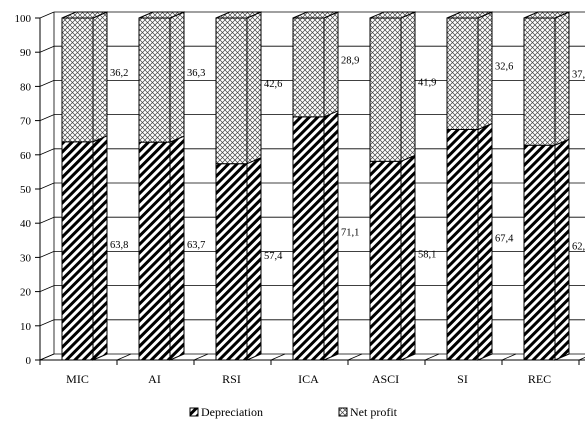 The height and width of the screenshot is (428, 585). Describe the element at coordinates (374, 412) in the screenshot. I see `legend-label: Net profit` at that location.